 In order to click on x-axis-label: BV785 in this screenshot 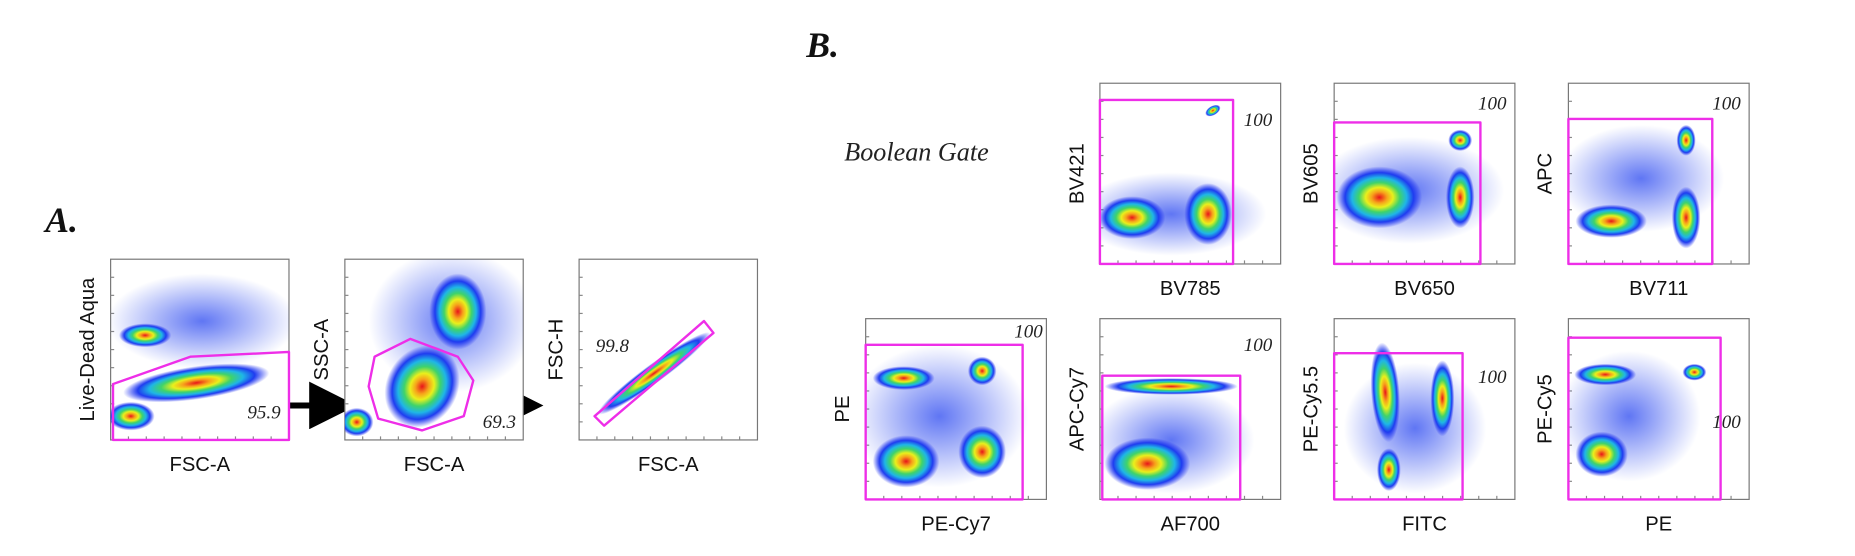, I will do `click(1190, 289)`.